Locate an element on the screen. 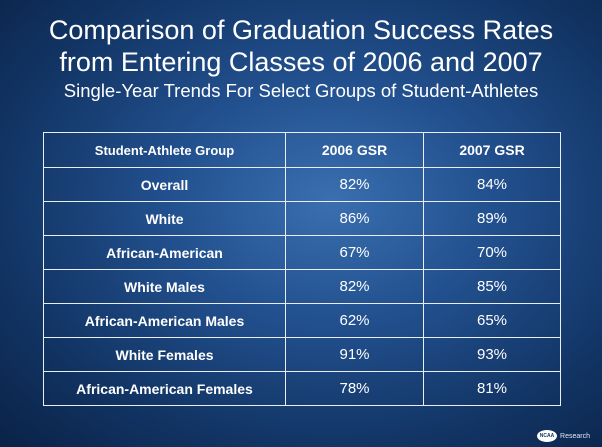 This screenshot has height=447, width=602. gsr-2006-cell: 67% is located at coordinates (354, 252).